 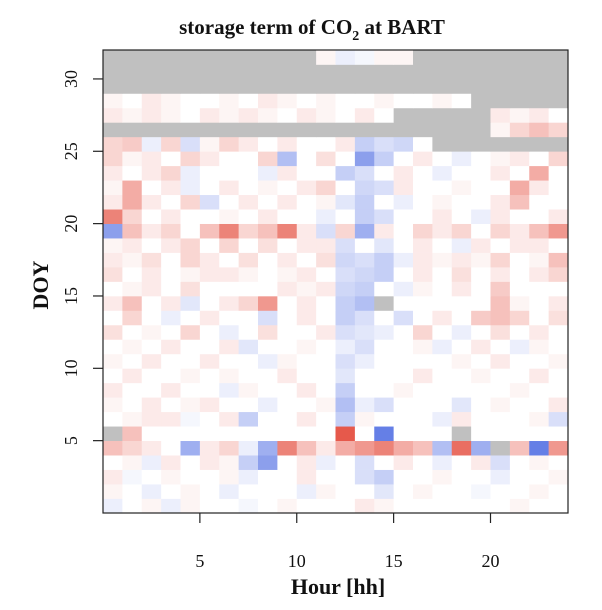 What do you see at coordinates (199, 561) in the screenshot?
I see `x-tick-label: 5` at bounding box center [199, 561].